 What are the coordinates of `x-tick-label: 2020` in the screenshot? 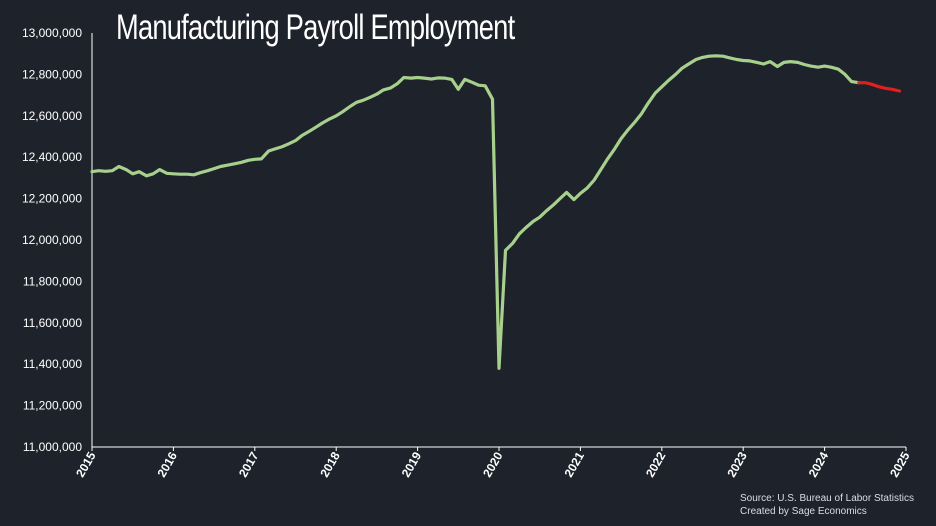 It's located at (493, 464).